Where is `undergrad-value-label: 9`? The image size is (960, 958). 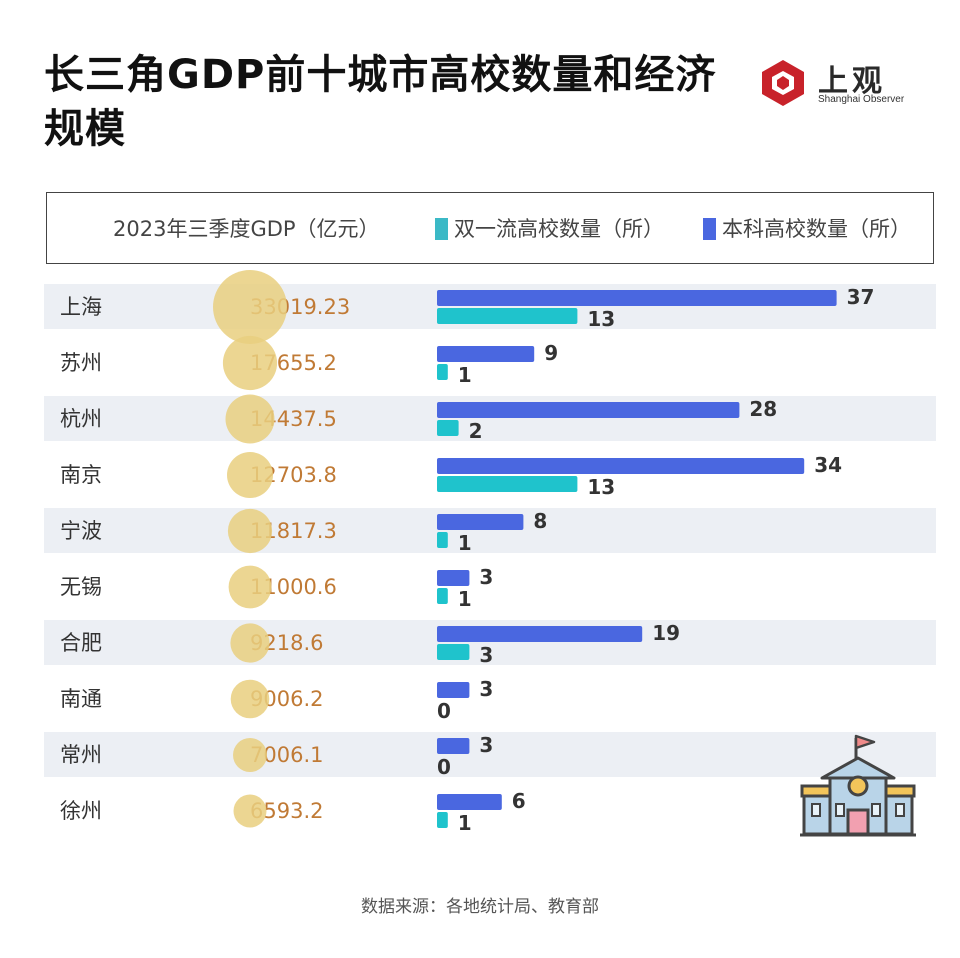
undergrad-value-label: 9 is located at coordinates (551, 353).